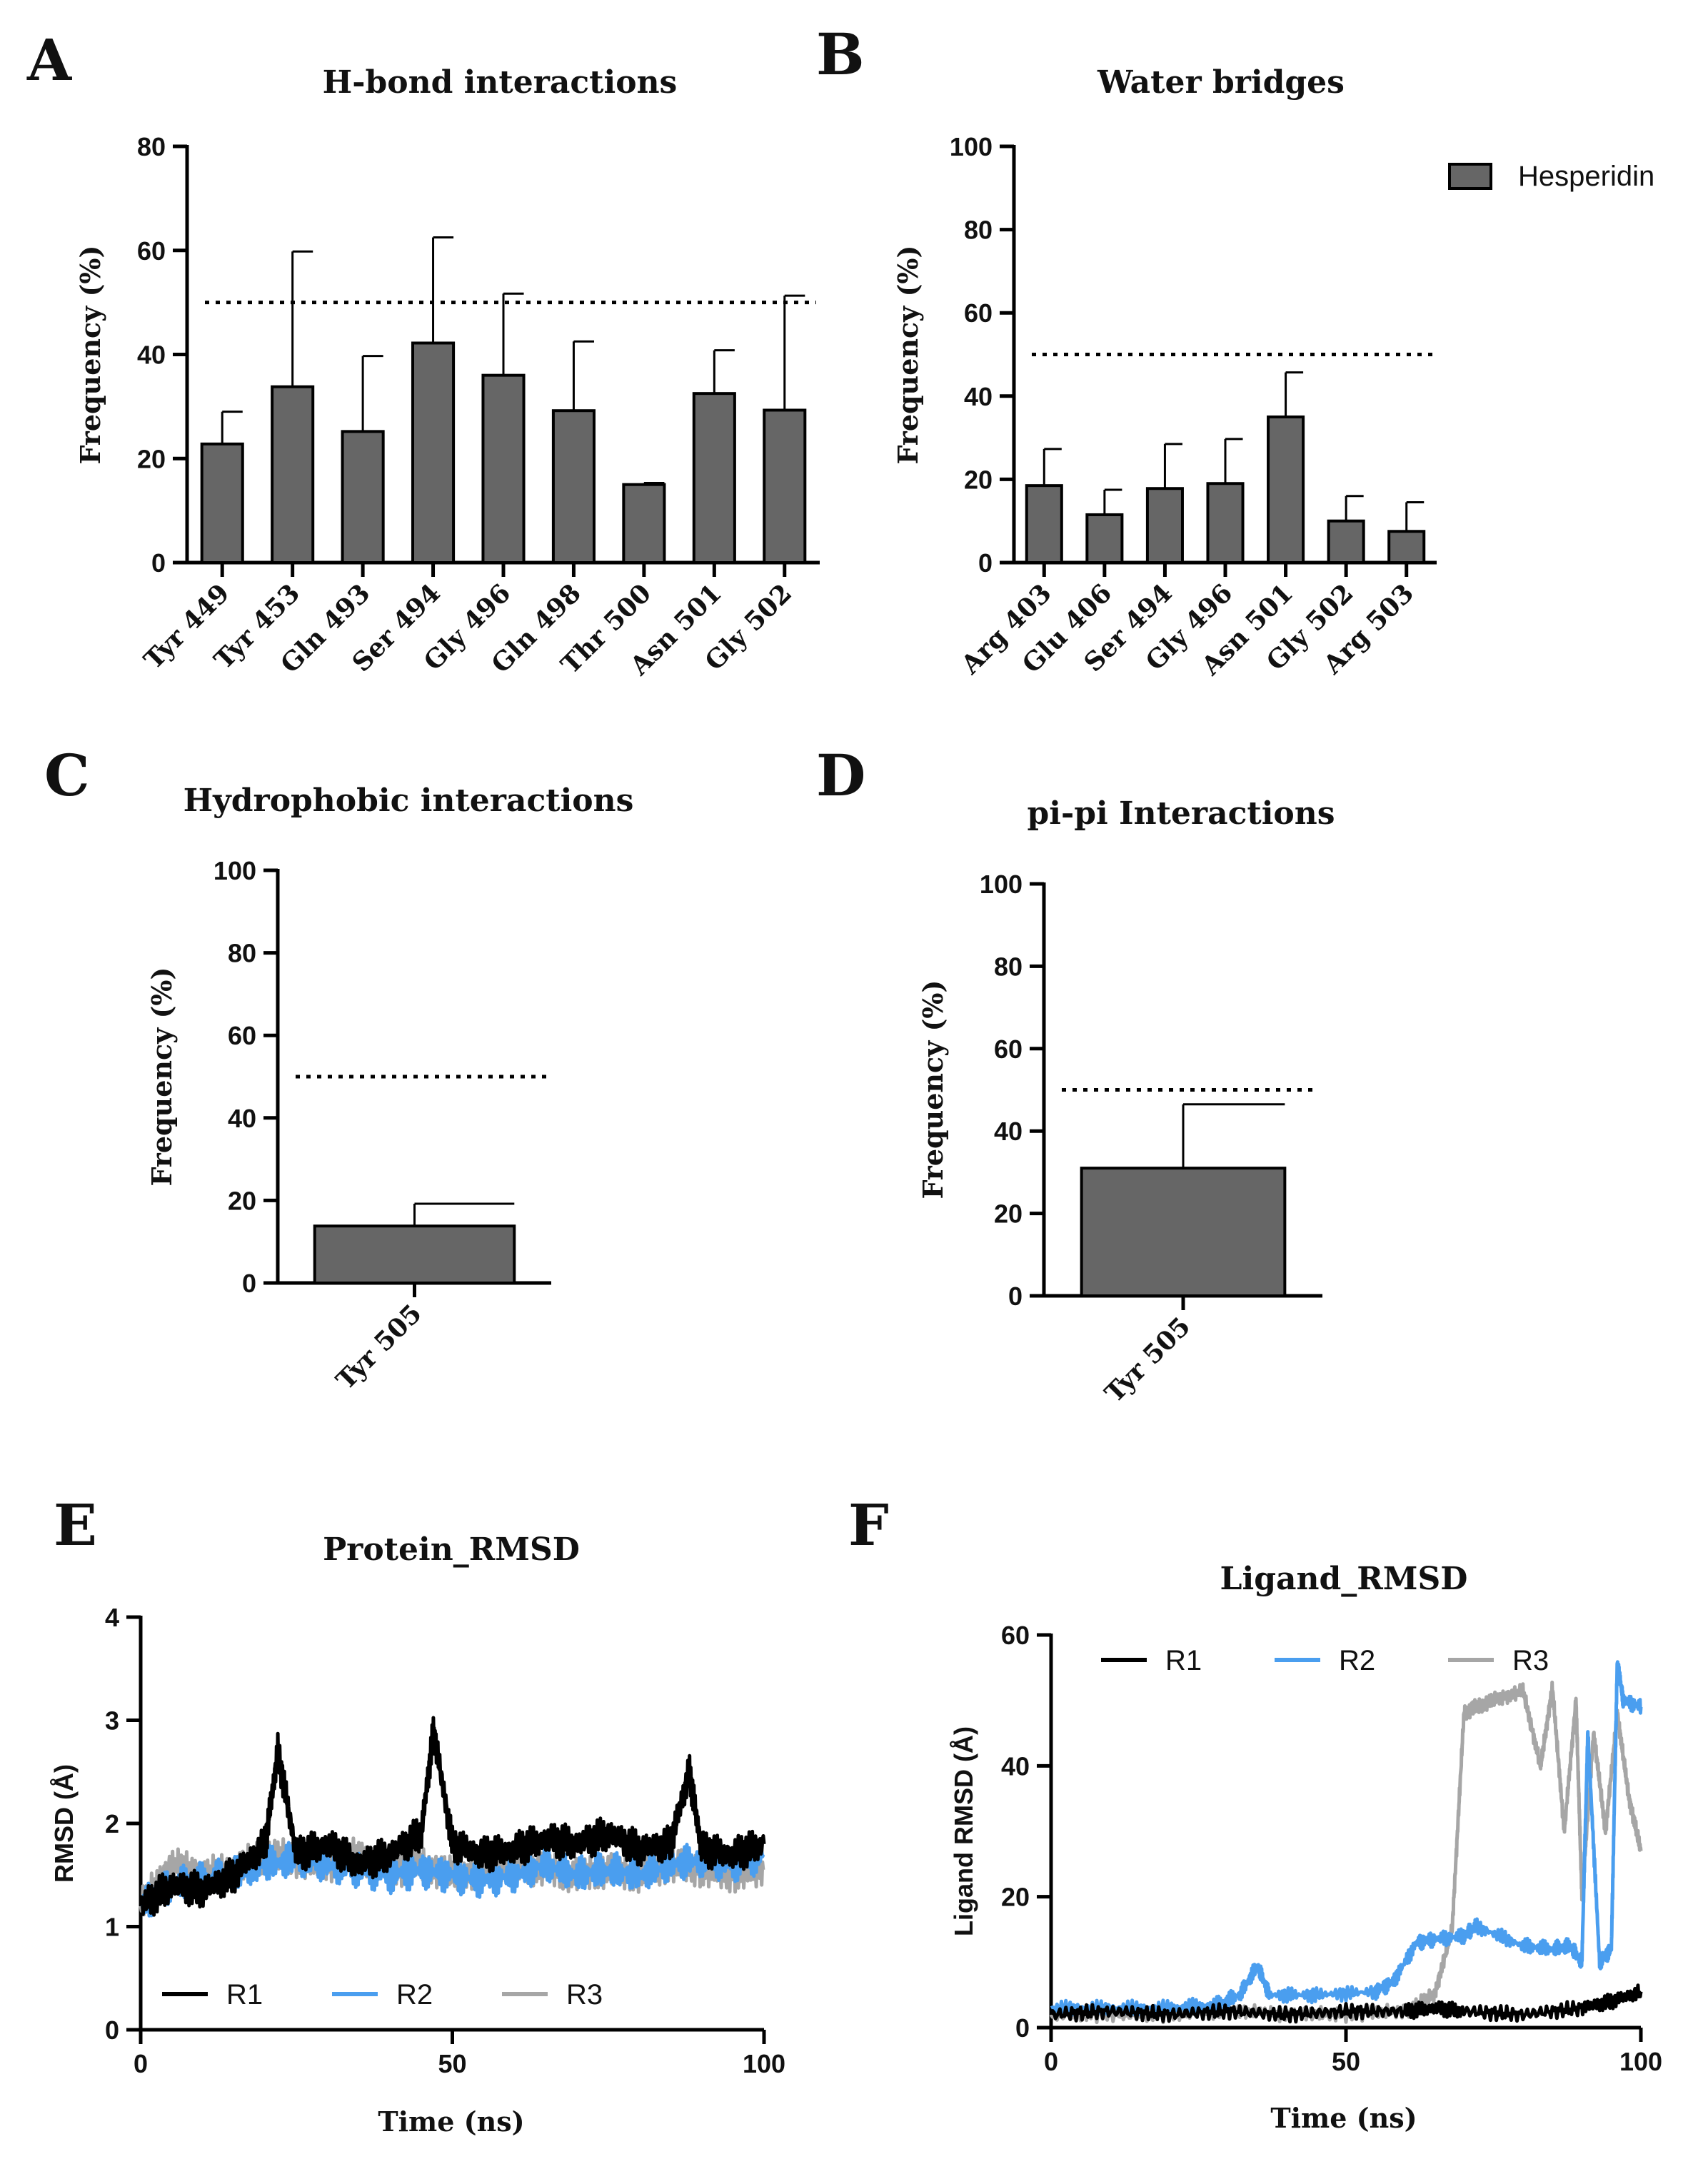  What do you see at coordinates (500, 82) in the screenshot?
I see `chart-title: H-bond interactions` at bounding box center [500, 82].